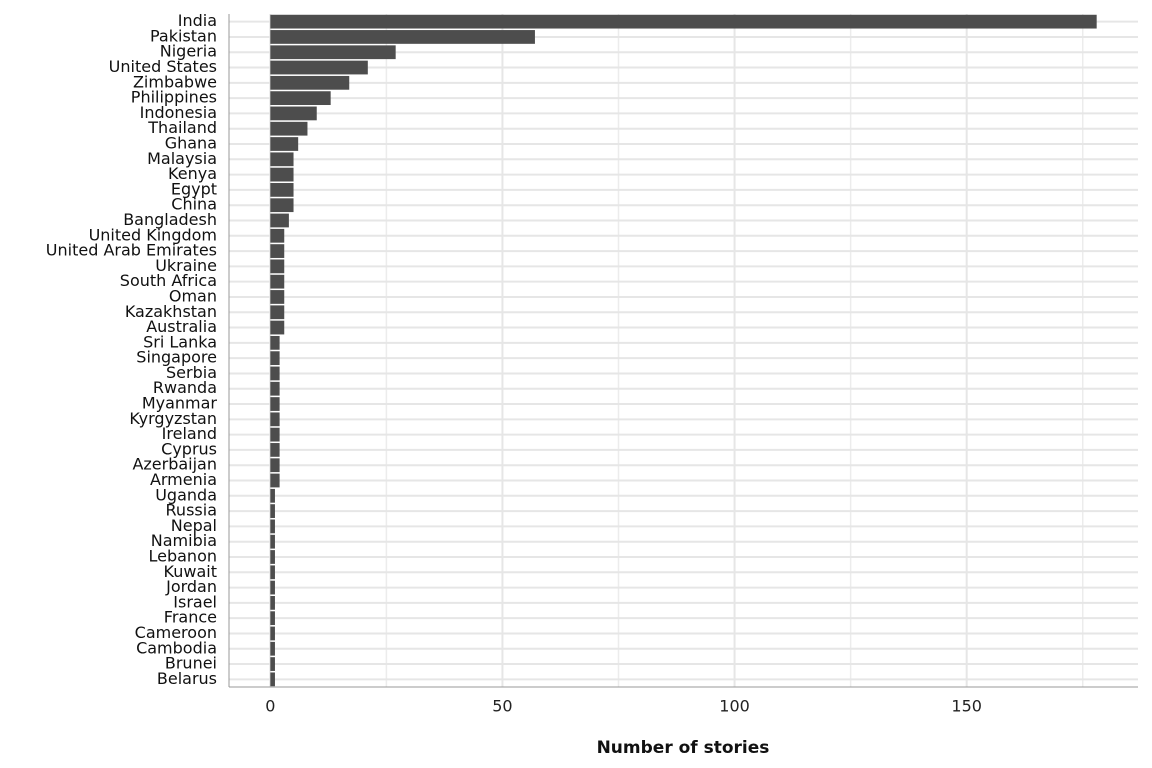 Image resolution: width=1152 pixels, height=768 pixels. I want to click on x-tick-label: 0, so click(270, 706).